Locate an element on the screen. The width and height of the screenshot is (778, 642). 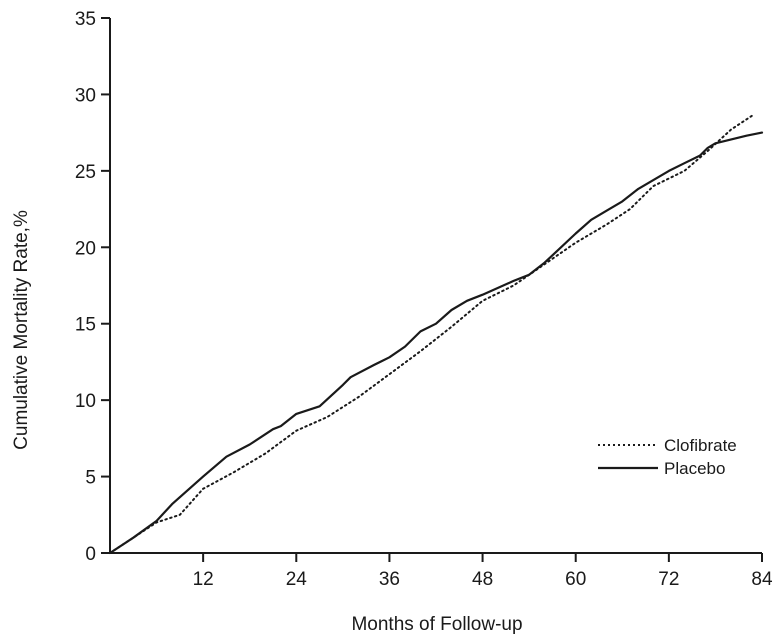
legend-label-clofibrate: Clofibrate is located at coordinates (700, 445).